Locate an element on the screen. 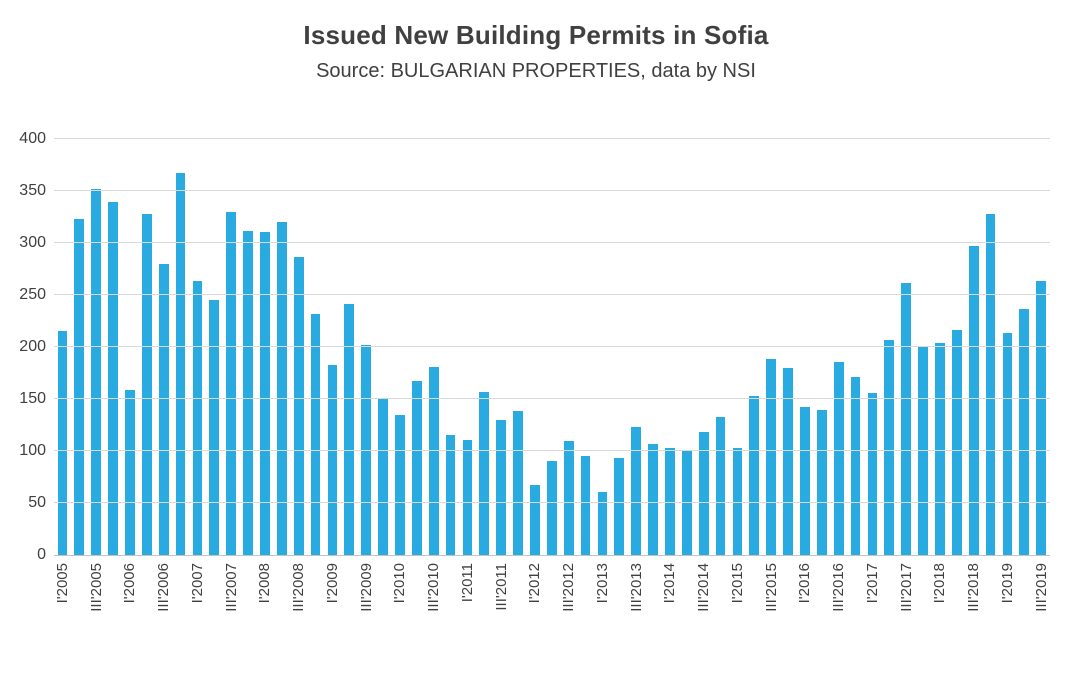 This screenshot has height=689, width=1072. bar-III'2011 is located at coordinates (501, 487).